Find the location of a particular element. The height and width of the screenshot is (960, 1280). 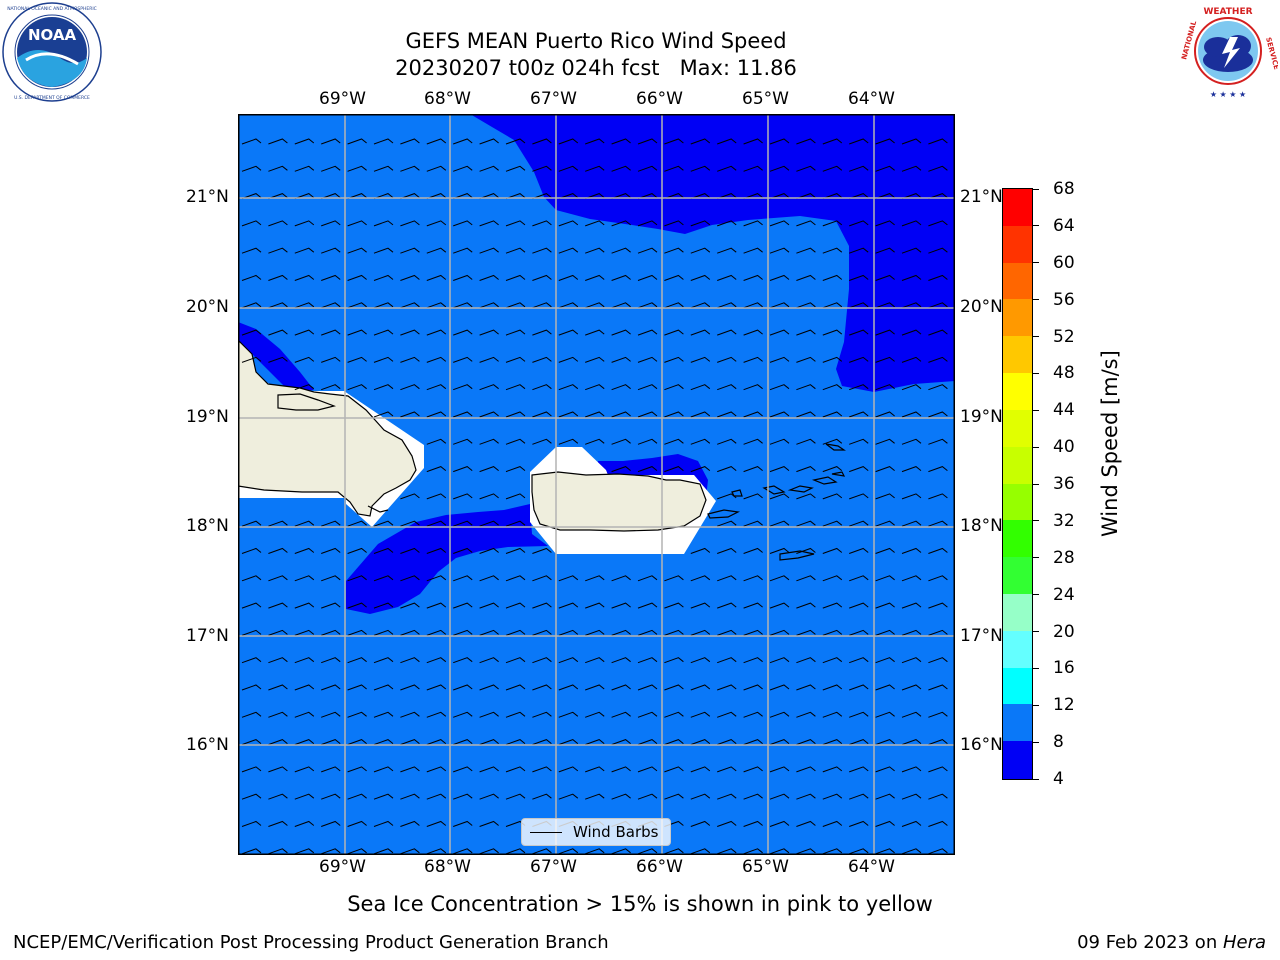

low-wind-region-north is located at coordinates (712, 253).